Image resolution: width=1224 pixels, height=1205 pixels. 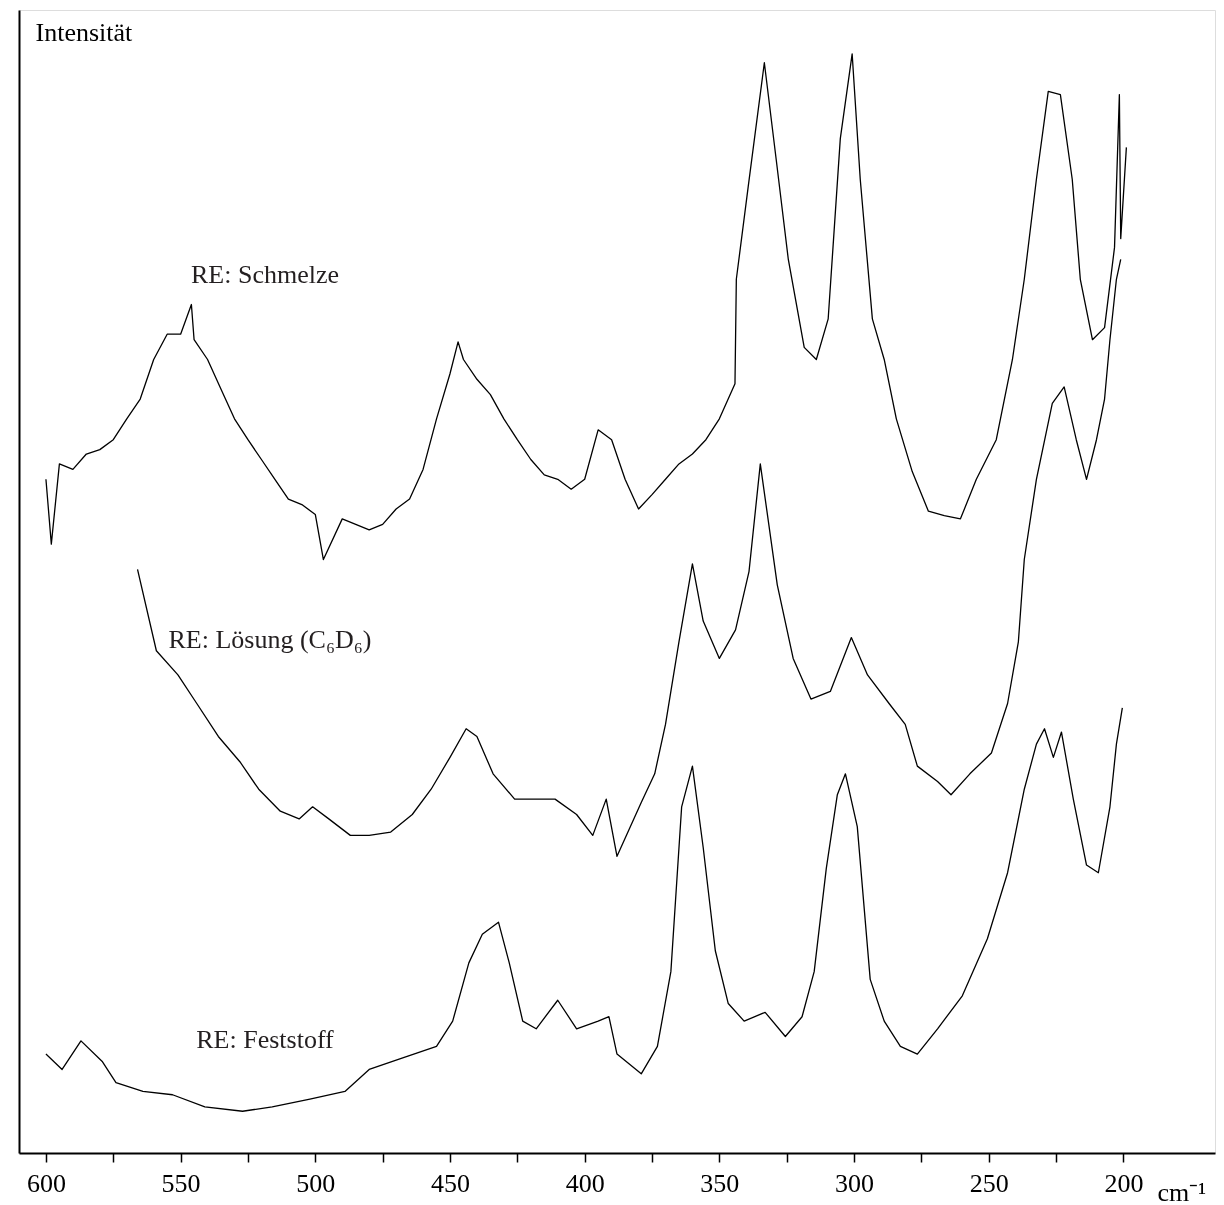 What do you see at coordinates (585, 1183) in the screenshot?
I see `x-tick-label: 400` at bounding box center [585, 1183].